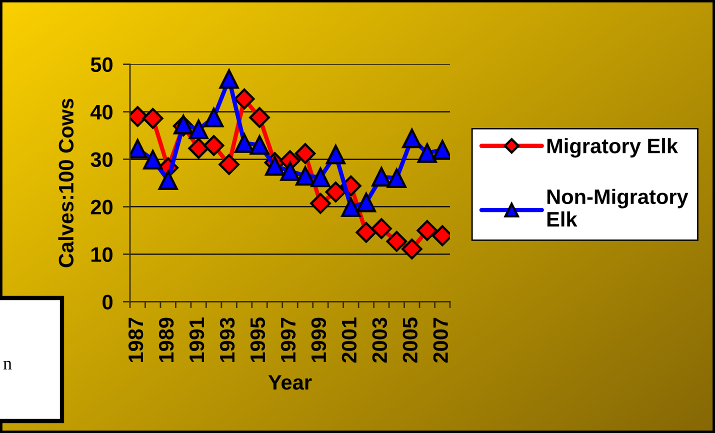  I want to click on x-tick-label: 1993, so click(227, 340).